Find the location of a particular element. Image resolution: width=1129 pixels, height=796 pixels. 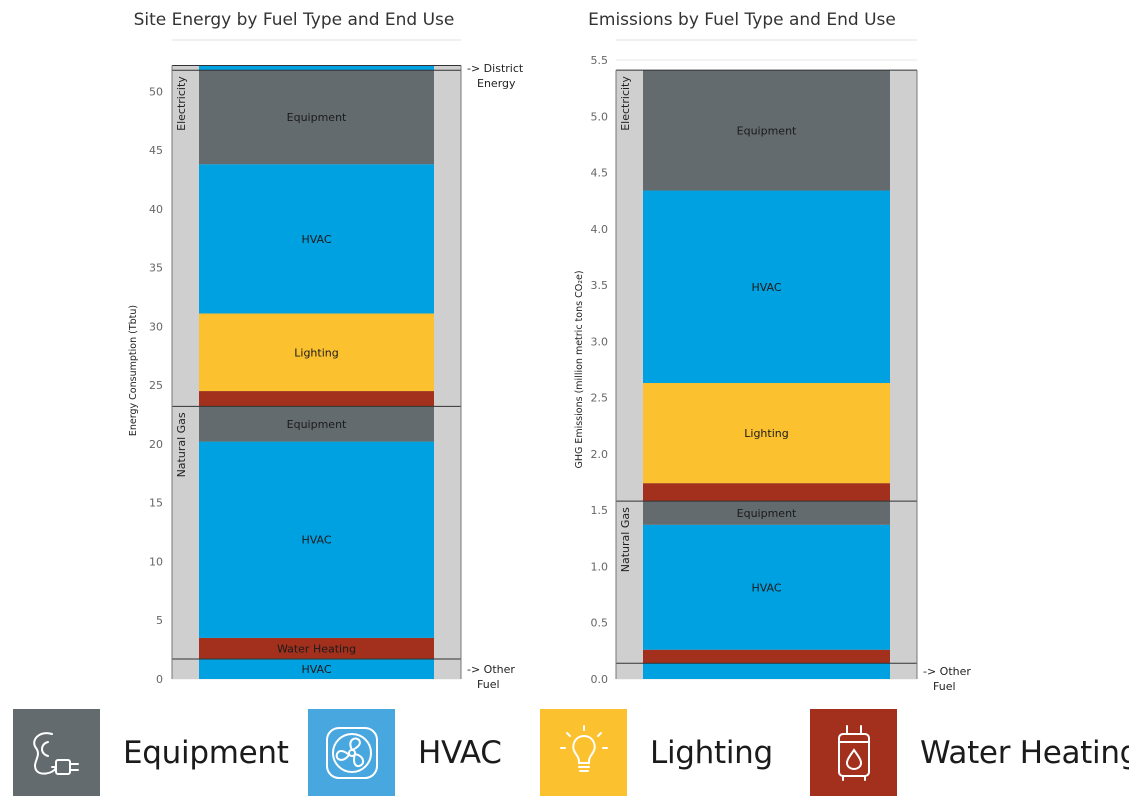

chart2-y-tick-label: 5.0 is located at coordinates (600, 116).